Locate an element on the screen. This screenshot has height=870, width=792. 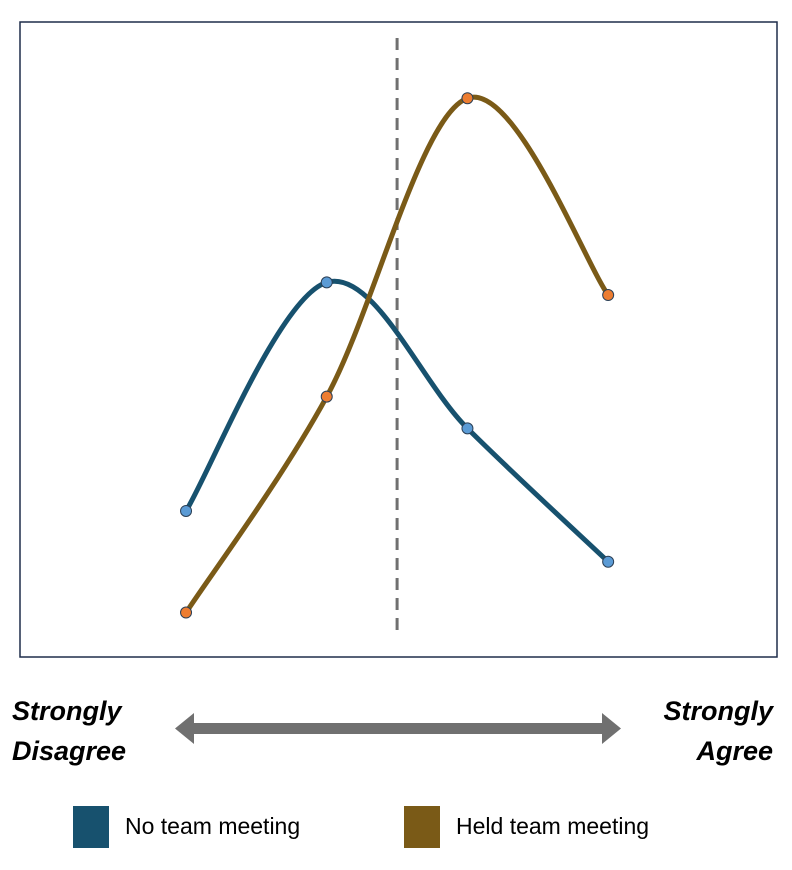
left-label: Strongly is located at coordinates (67, 711).